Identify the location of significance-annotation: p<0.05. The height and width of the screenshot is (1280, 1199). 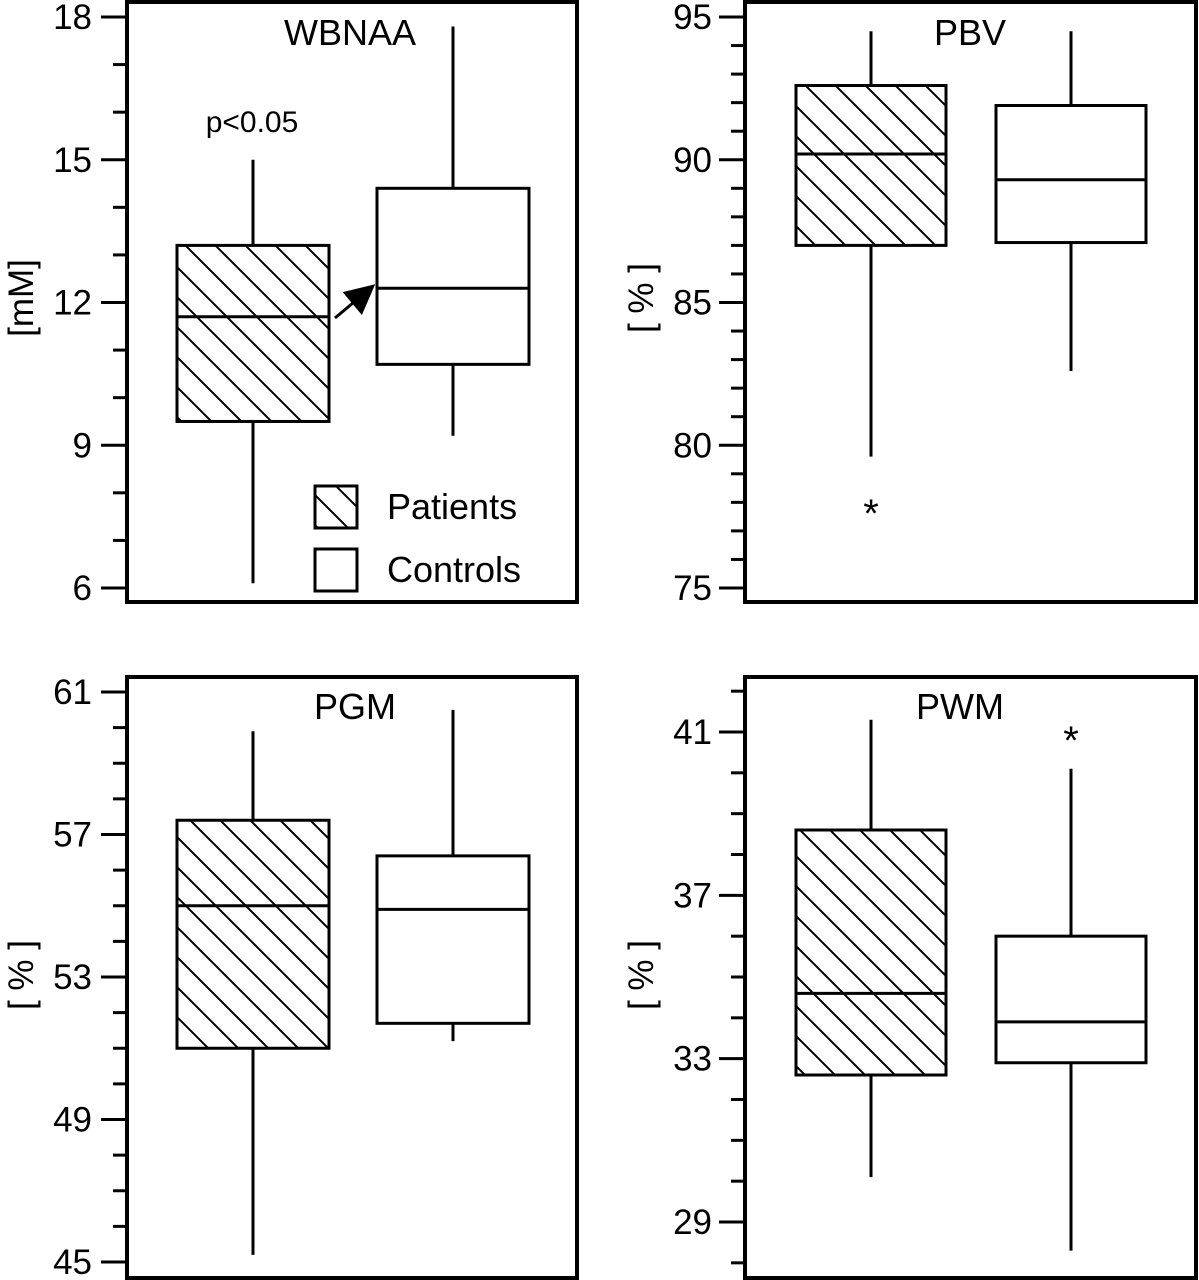
(252, 122).